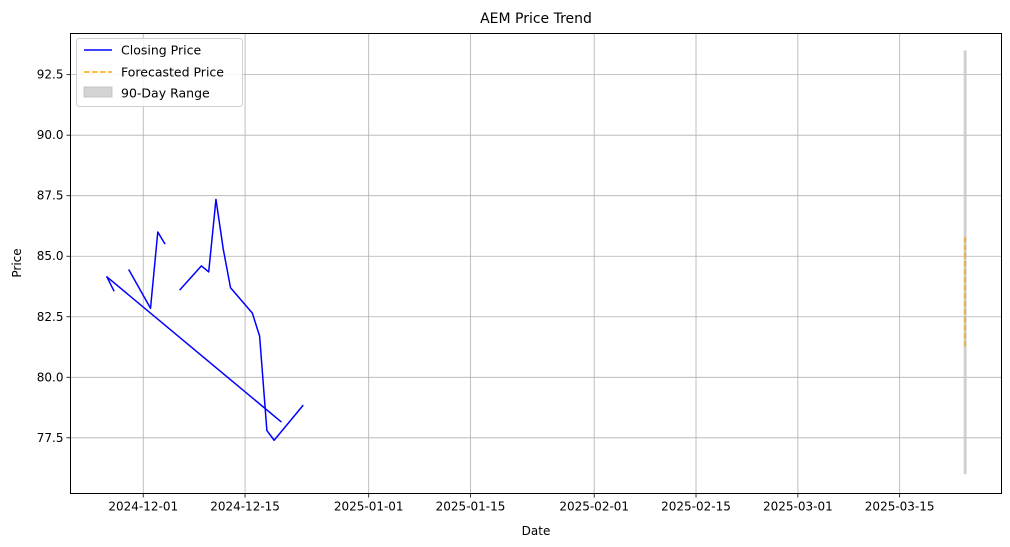 This screenshot has width=1010, height=547. Describe the element at coordinates (50, 438) in the screenshot. I see `y-tick-label: 77.5` at that location.